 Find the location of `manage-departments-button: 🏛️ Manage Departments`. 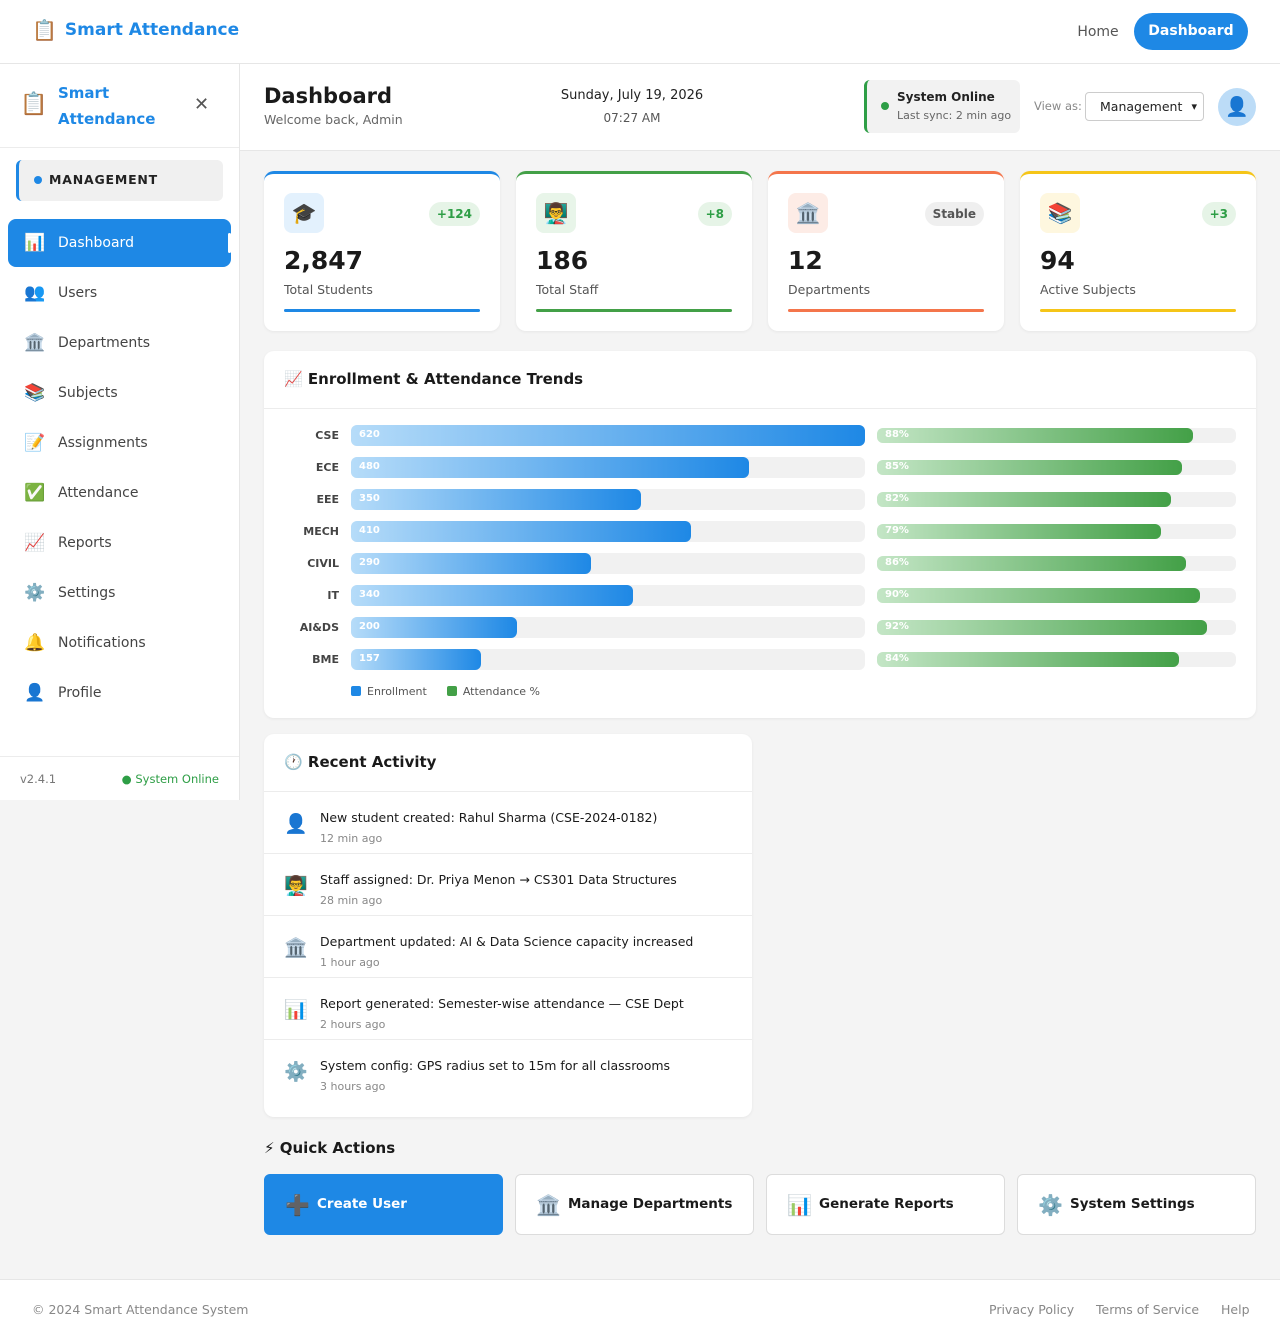

manage-departments-button: 🏛️ Manage Departments is located at coordinates (634, 1204).